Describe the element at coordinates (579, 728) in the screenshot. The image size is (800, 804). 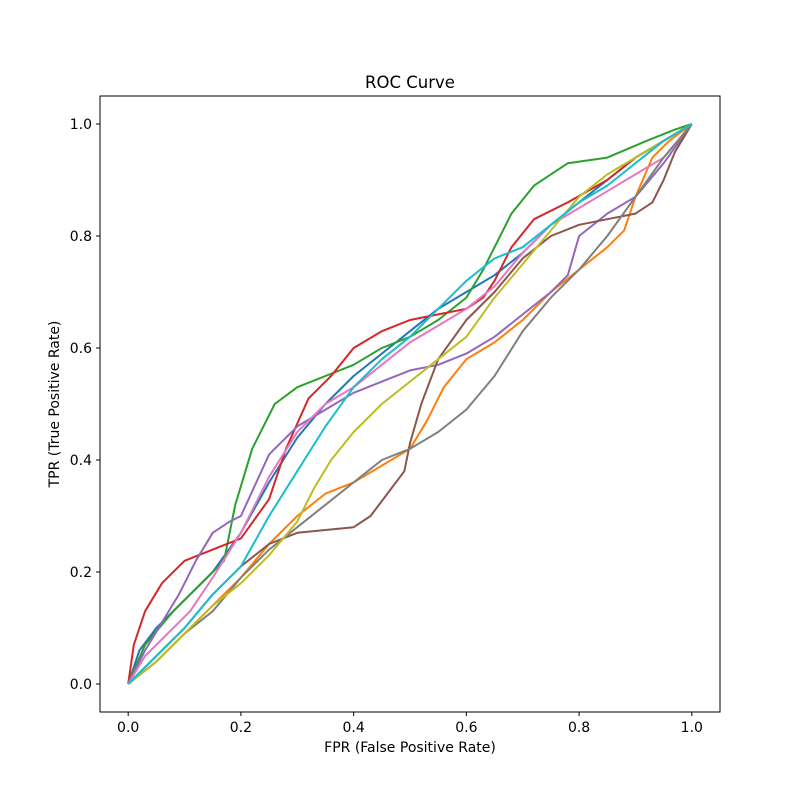
I see `x-tick-label: 0.8` at that location.